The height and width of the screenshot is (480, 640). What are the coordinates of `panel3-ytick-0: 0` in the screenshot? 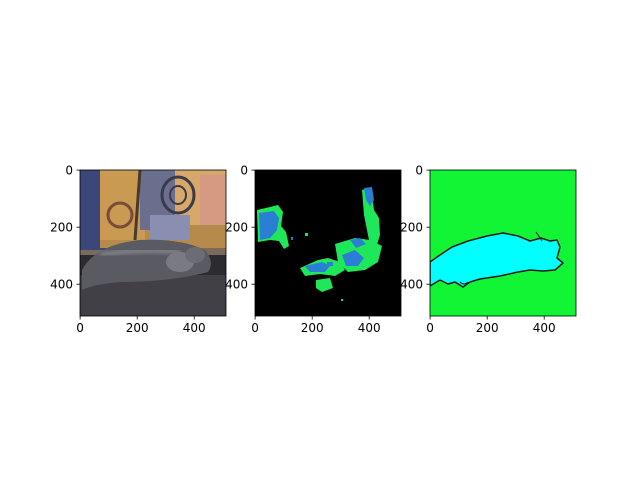 It's located at (419, 171).